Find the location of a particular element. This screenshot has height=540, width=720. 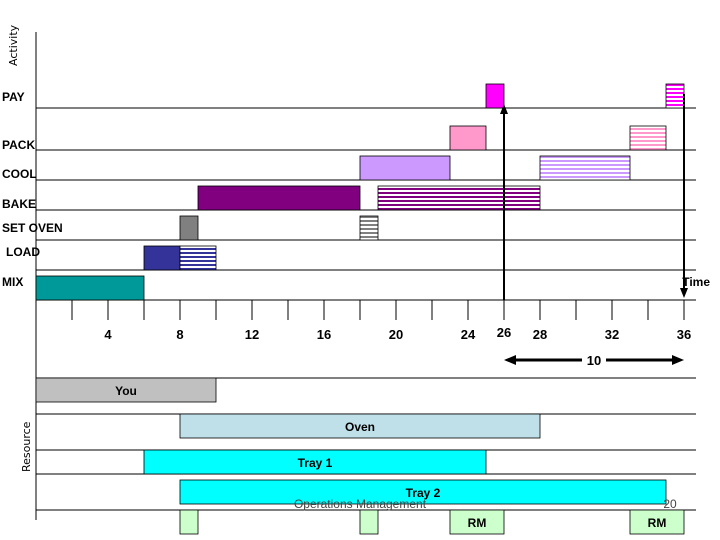

time-axis-label: Time is located at coordinates (696, 282).